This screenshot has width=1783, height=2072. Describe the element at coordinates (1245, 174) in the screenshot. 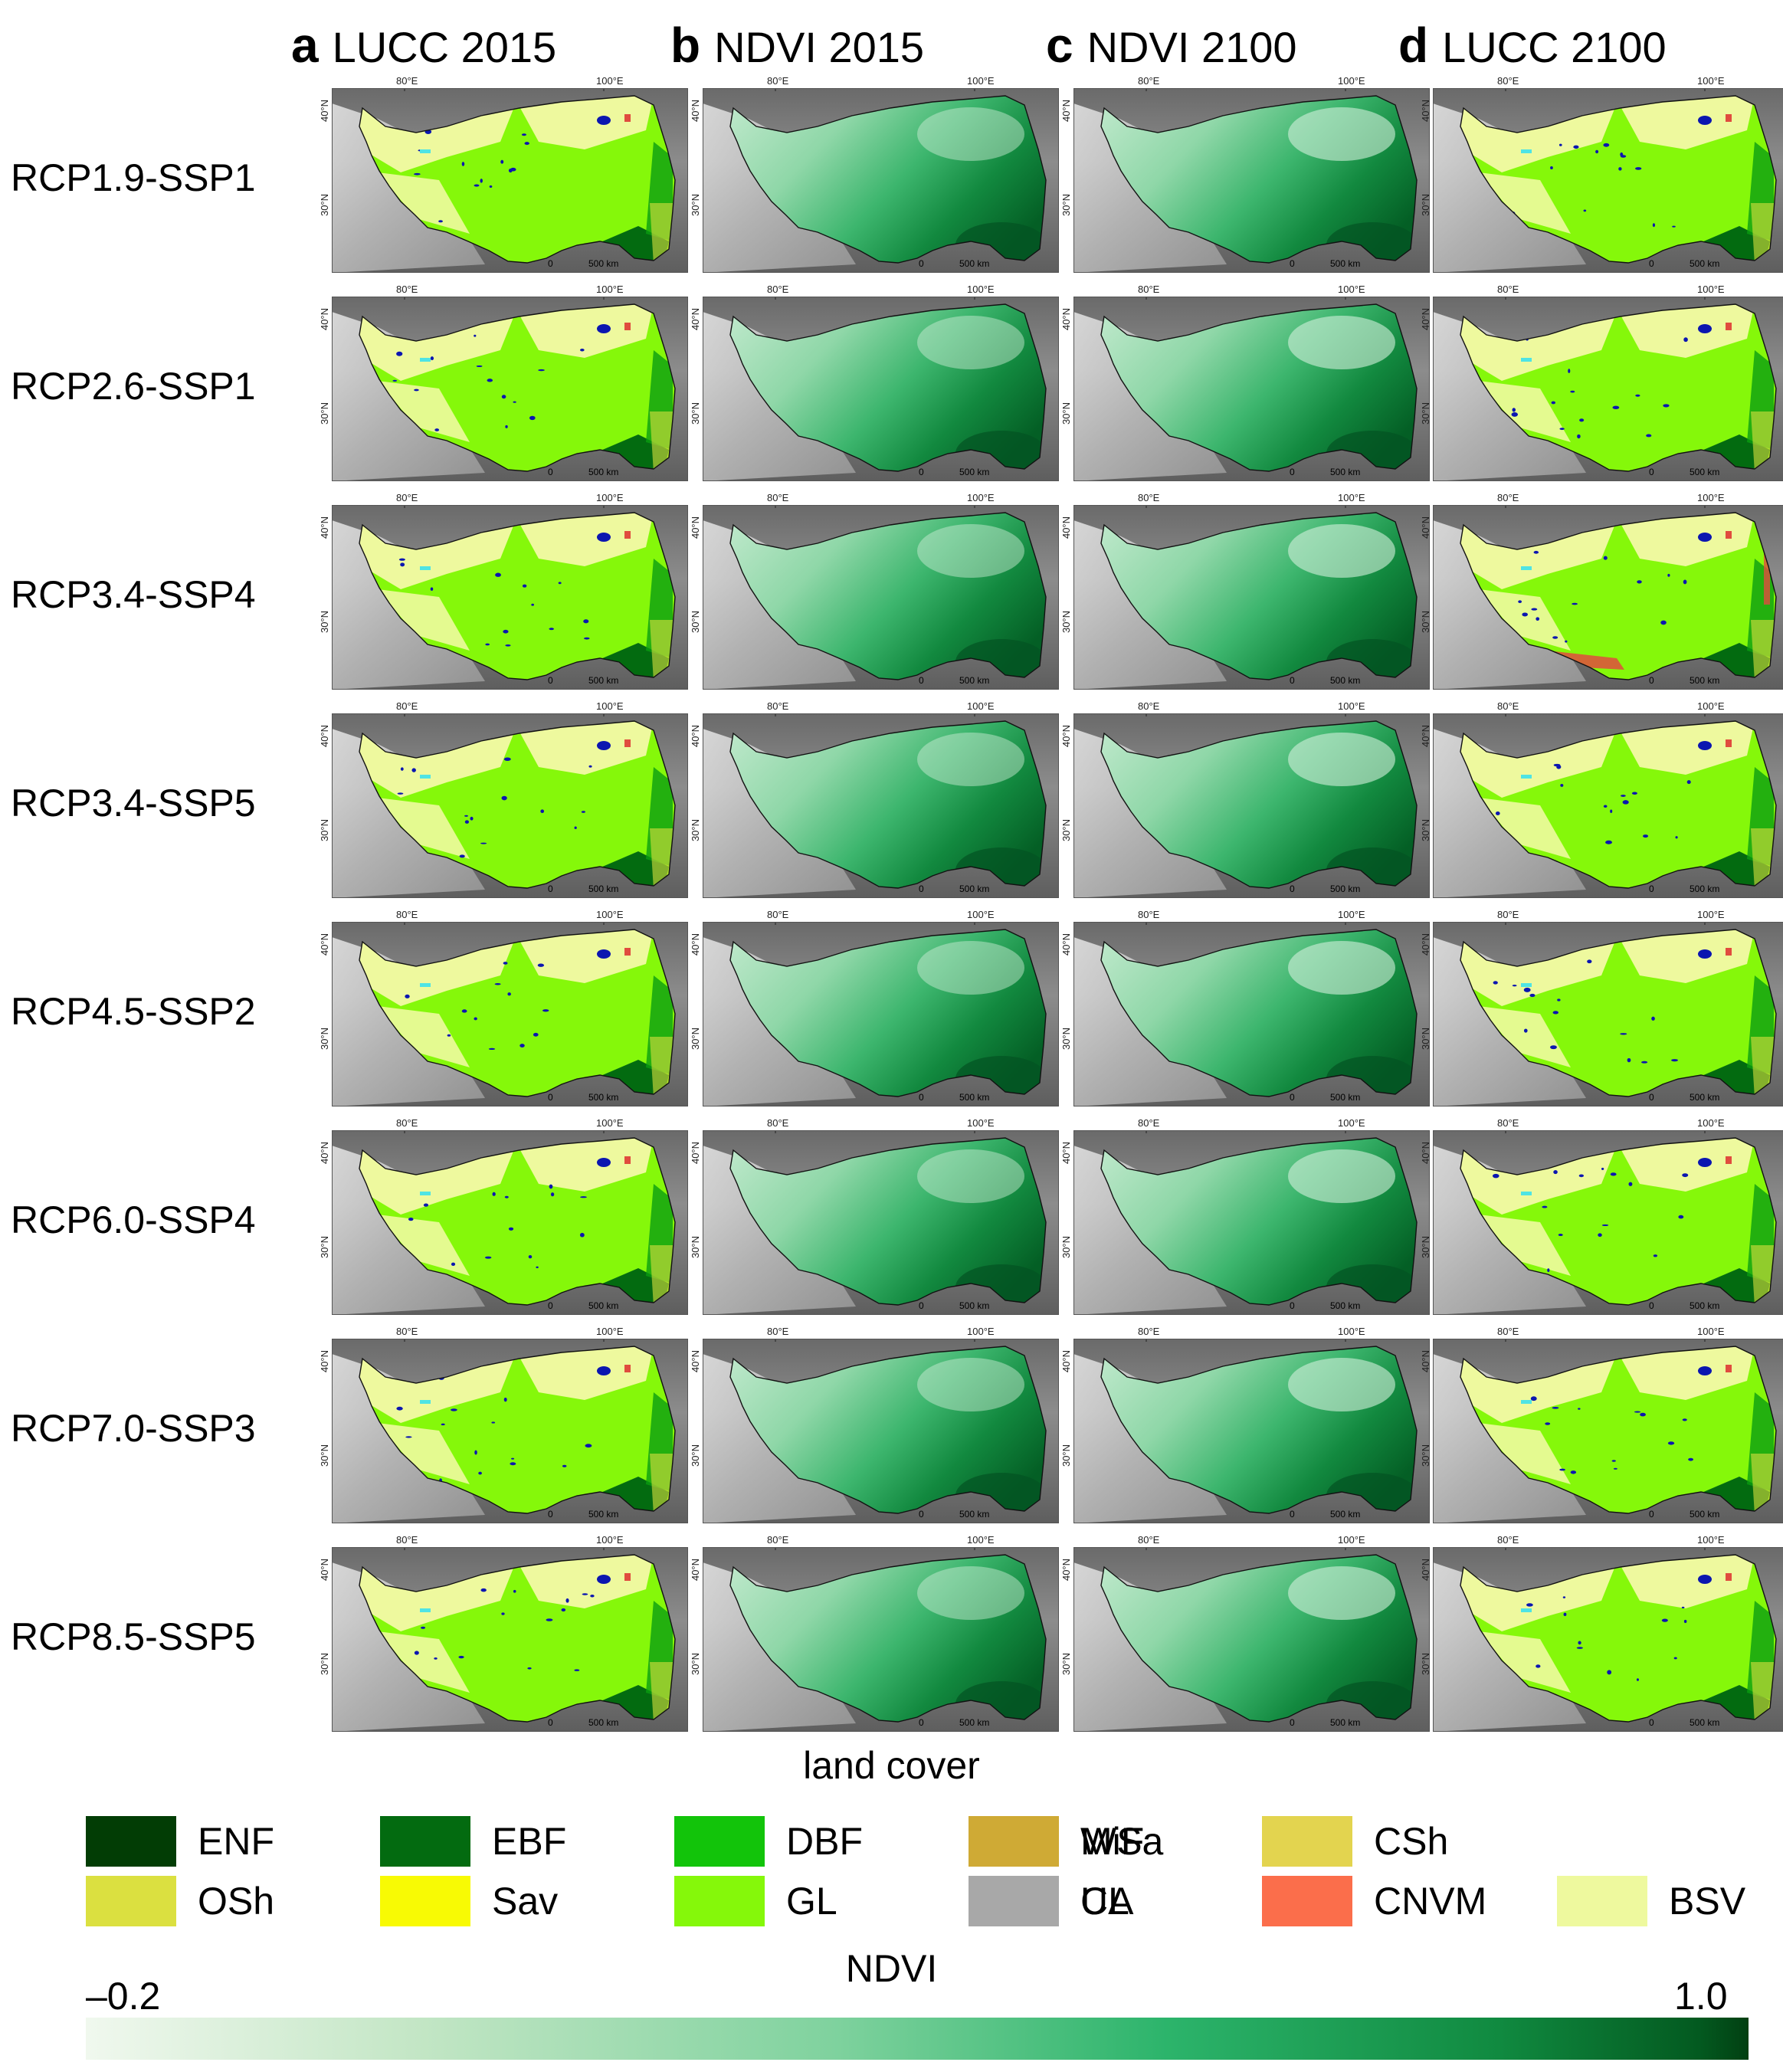

I see `map-panel-c-1: 80°E 100°E 40°N 30°N 0 500 km` at that location.